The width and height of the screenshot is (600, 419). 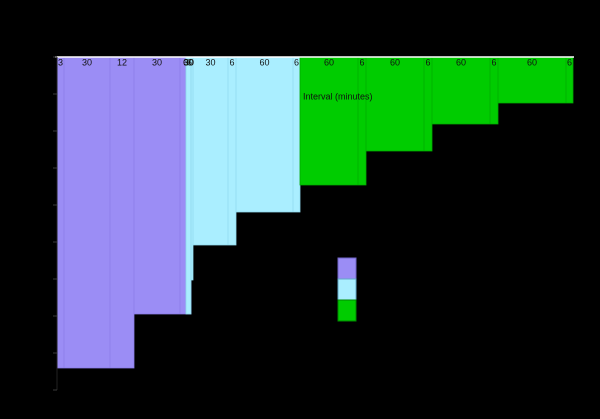 What do you see at coordinates (60, 62) in the screenshot?
I see `segment-value-label: 3` at bounding box center [60, 62].